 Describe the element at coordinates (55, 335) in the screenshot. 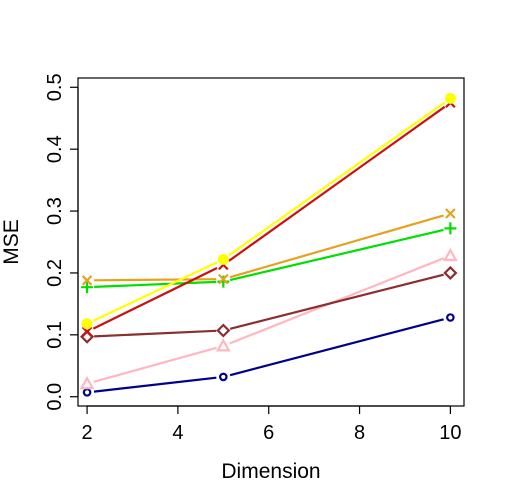

I see `y-tick-label: 0.1` at that location.